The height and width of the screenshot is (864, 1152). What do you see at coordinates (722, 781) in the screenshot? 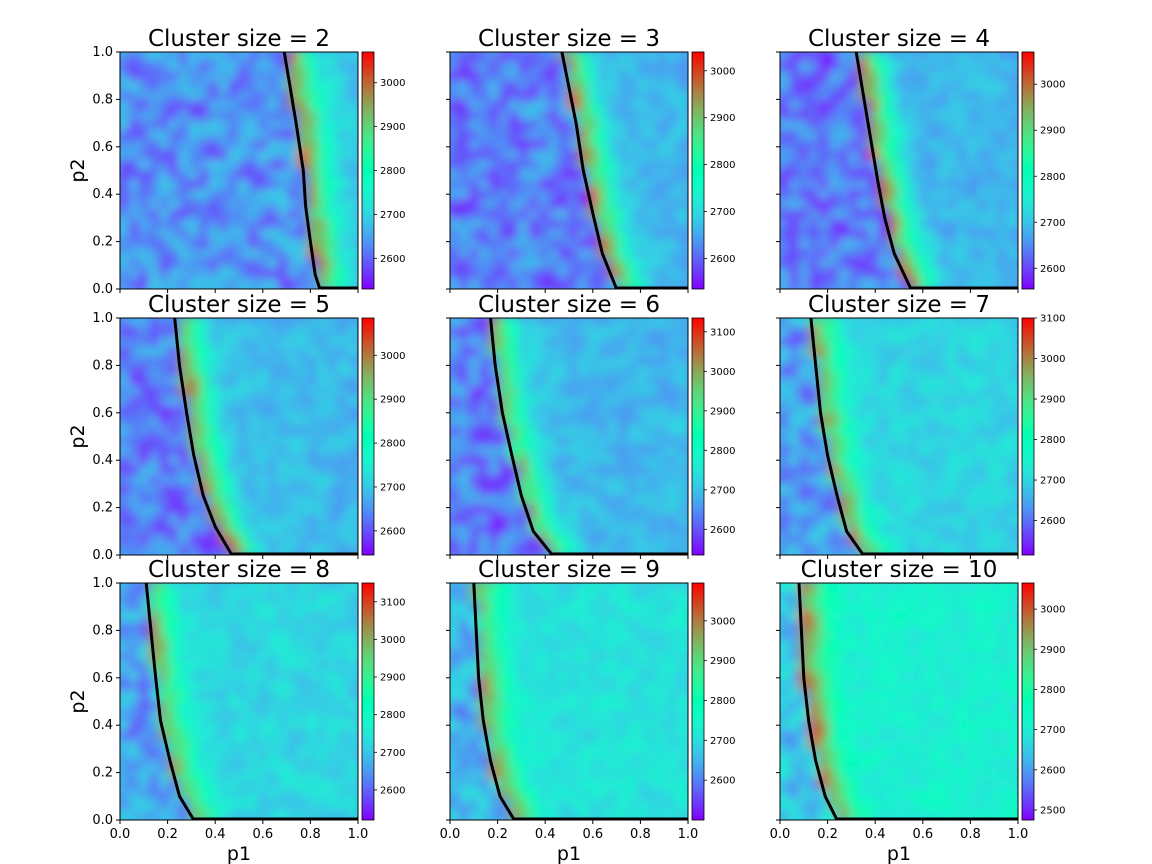
I see `colorbar-tick-label: 2600` at bounding box center [722, 781].